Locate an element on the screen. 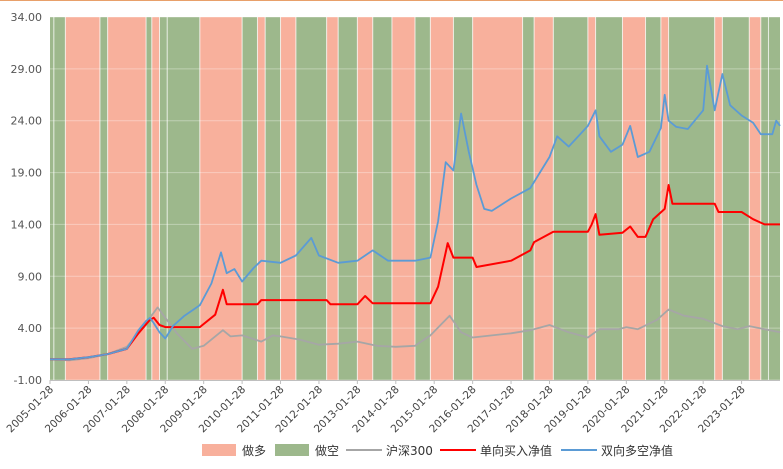 The height and width of the screenshot is (469, 783). legend-label-long: 做多 is located at coordinates (254, 450).